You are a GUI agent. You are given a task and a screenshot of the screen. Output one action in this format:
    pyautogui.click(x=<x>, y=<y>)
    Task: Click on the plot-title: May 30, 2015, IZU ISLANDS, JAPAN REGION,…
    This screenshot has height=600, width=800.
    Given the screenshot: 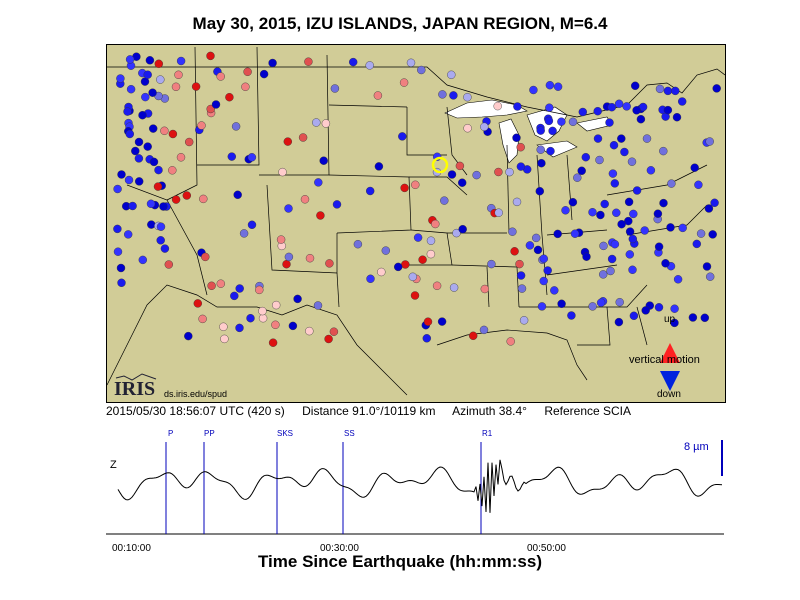 What is the action you would take?
    pyautogui.click(x=400, y=23)
    